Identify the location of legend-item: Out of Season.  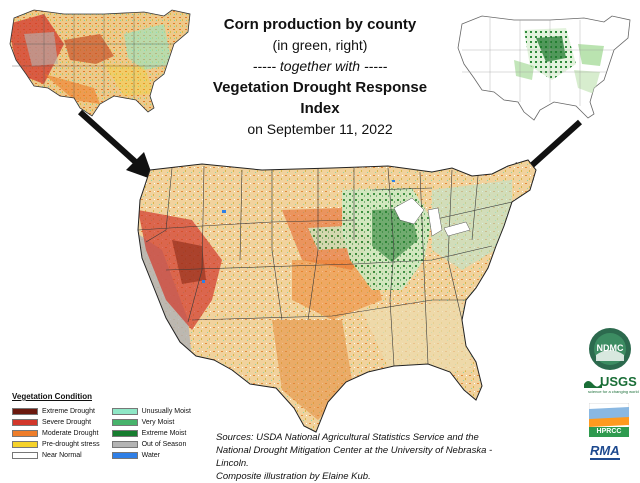
(151, 444).